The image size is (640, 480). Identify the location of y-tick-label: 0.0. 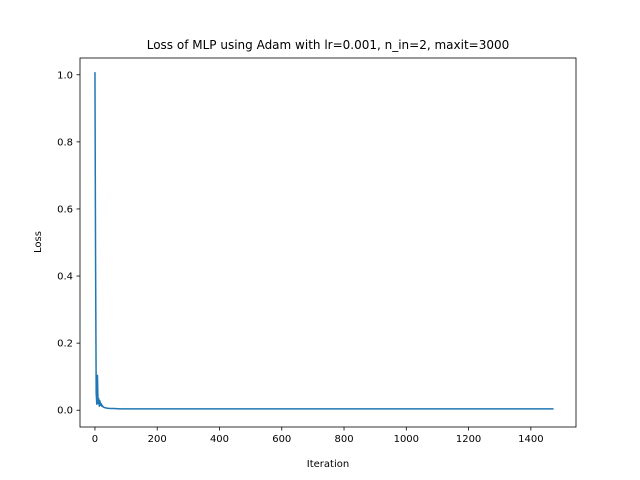
(65, 411).